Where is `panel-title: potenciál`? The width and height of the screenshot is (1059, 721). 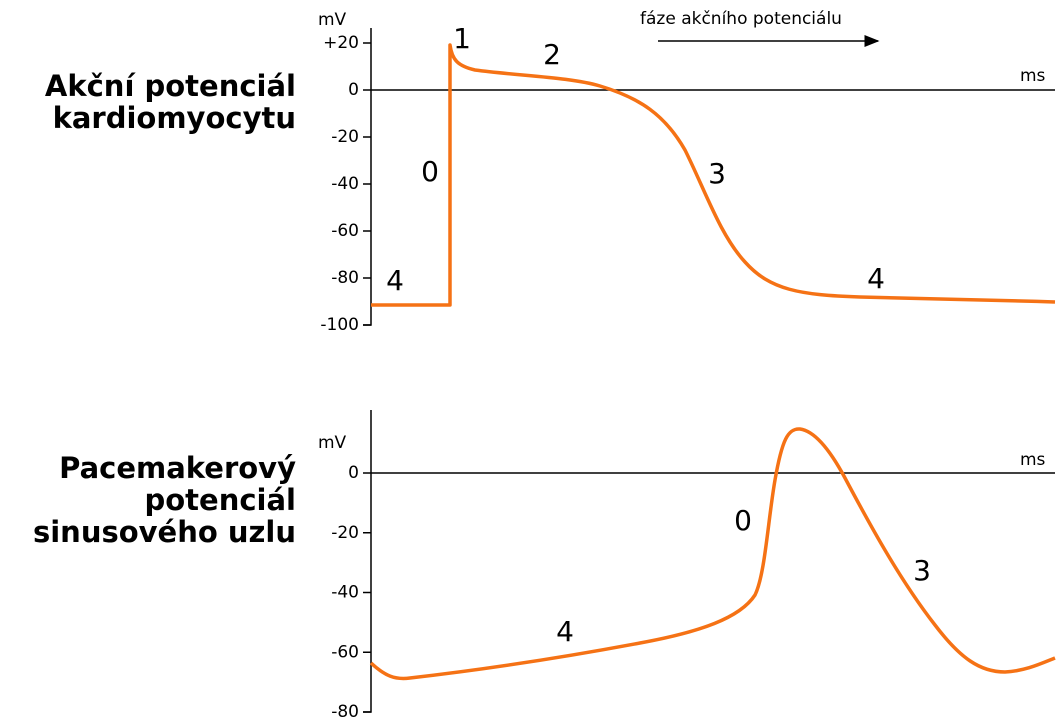 panel-title: potenciál is located at coordinates (221, 500).